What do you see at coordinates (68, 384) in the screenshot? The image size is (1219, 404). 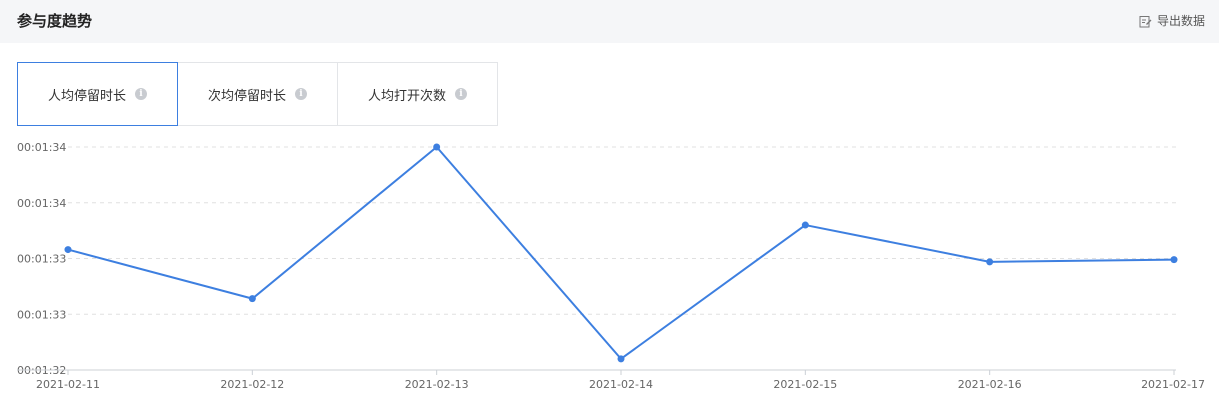 I see `x-tick-label: 2021-02-11` at bounding box center [68, 384].